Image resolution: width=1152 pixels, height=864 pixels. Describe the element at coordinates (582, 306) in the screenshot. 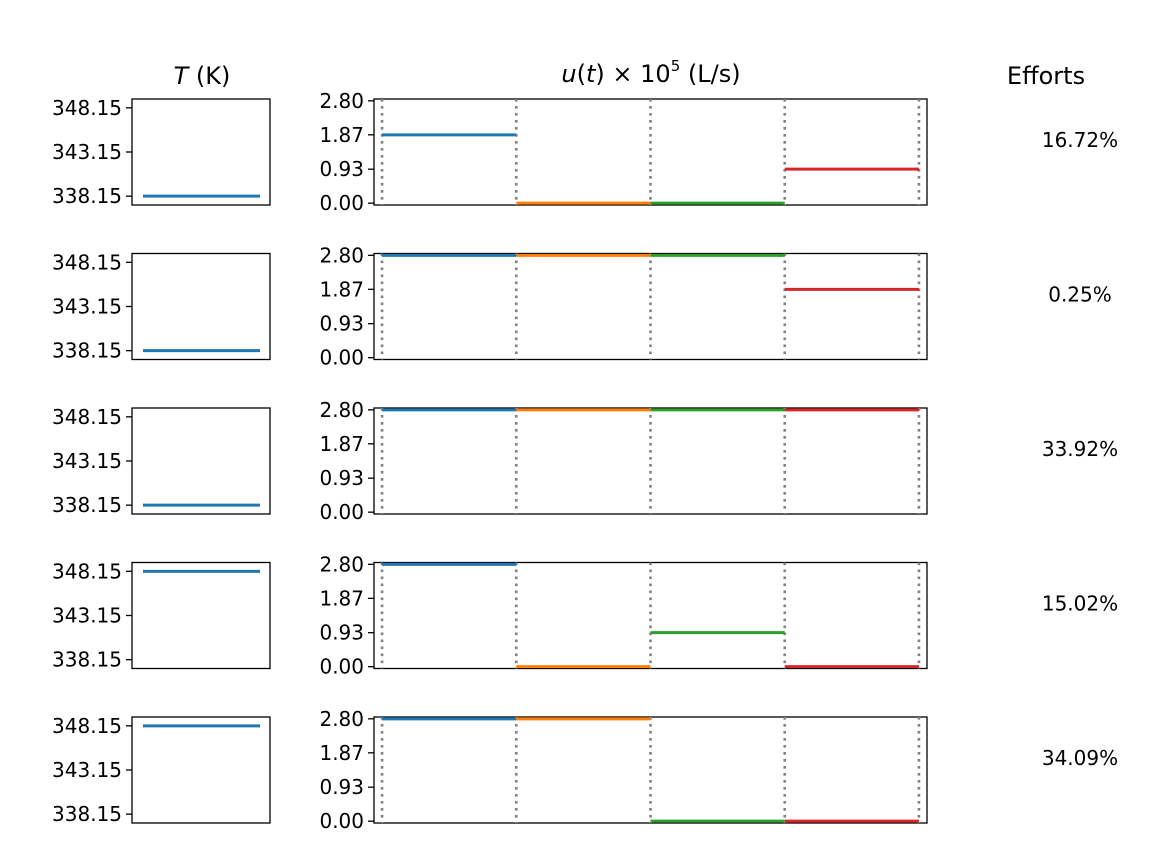

I see `row-2: 348.15 343.15 338.15 2.80 1.87 0.93 0.00 0.25%` at that location.